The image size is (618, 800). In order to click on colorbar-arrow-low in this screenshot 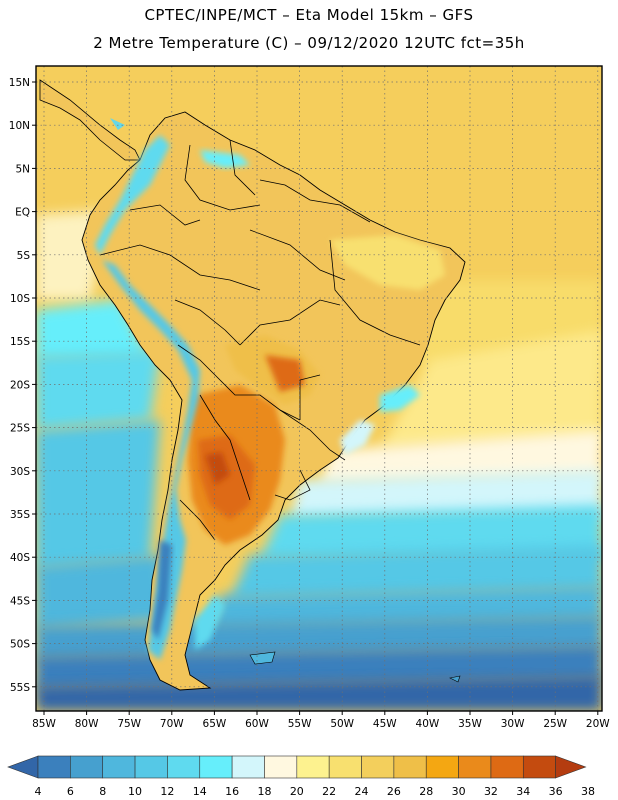, I will do `click(23, 767)`.